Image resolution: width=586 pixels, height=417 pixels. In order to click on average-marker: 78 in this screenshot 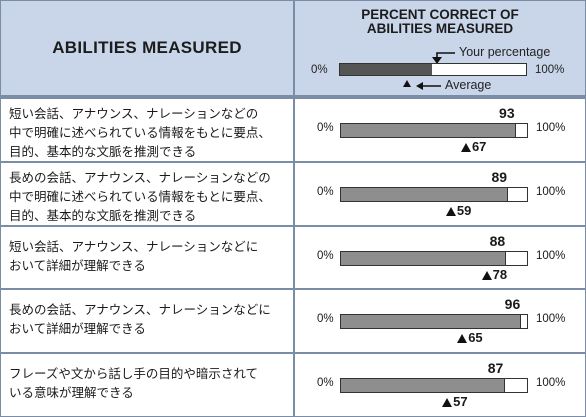, I will do `click(494, 274)`.